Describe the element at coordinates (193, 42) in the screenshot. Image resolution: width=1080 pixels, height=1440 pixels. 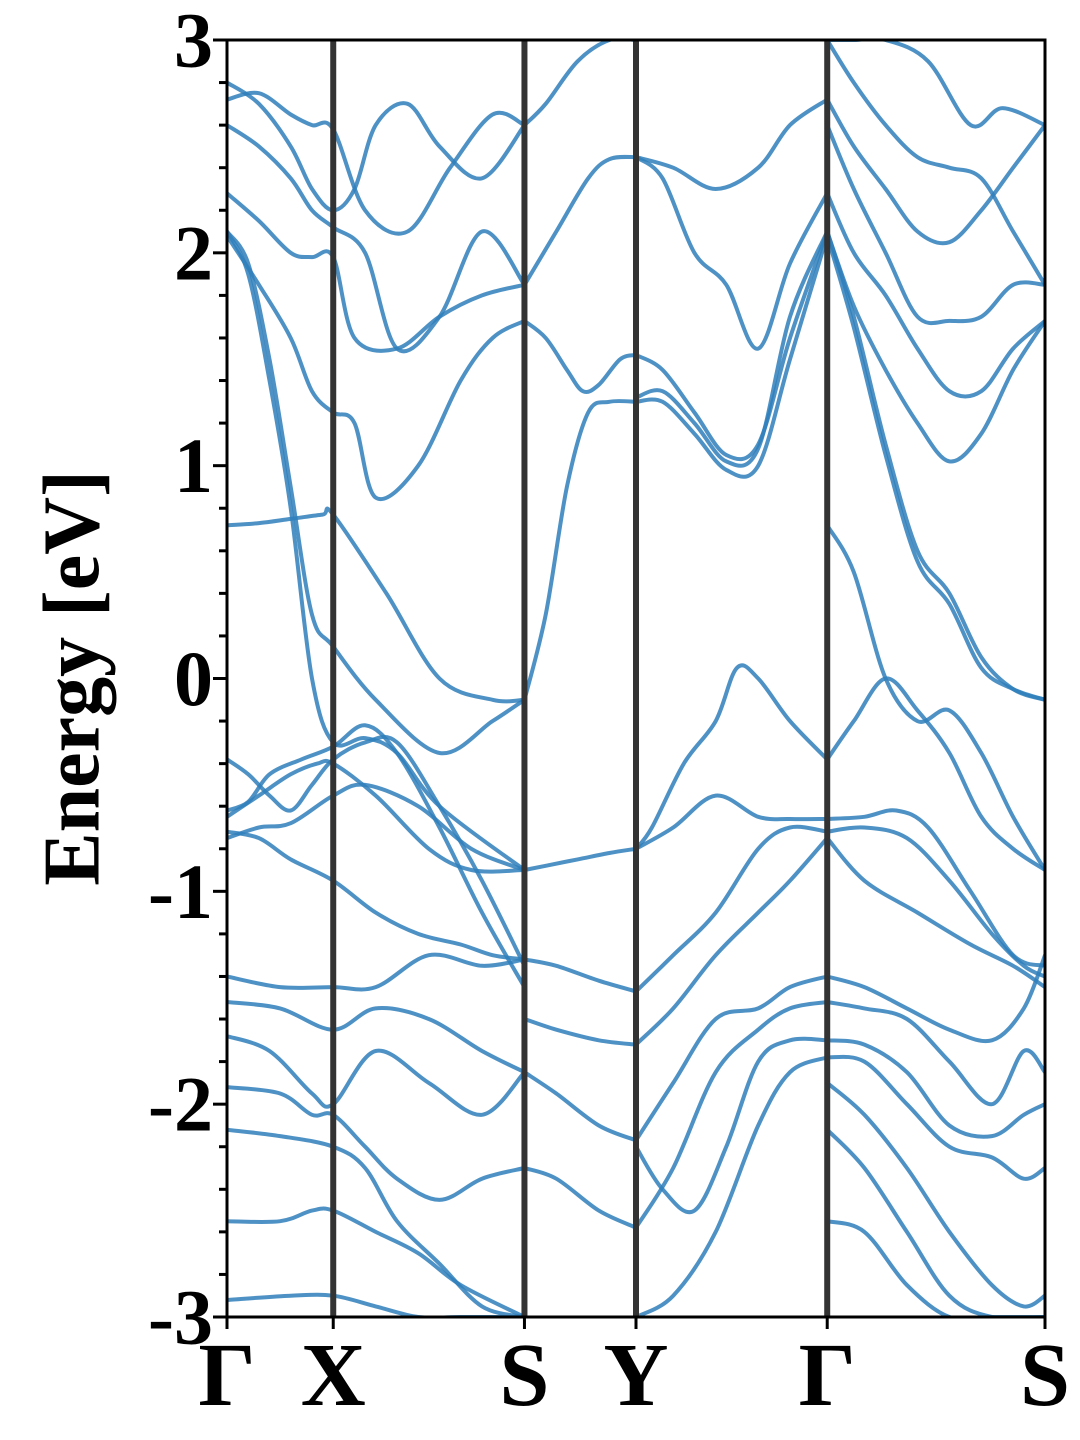
I see `y-tick-label-6: 3` at that location.